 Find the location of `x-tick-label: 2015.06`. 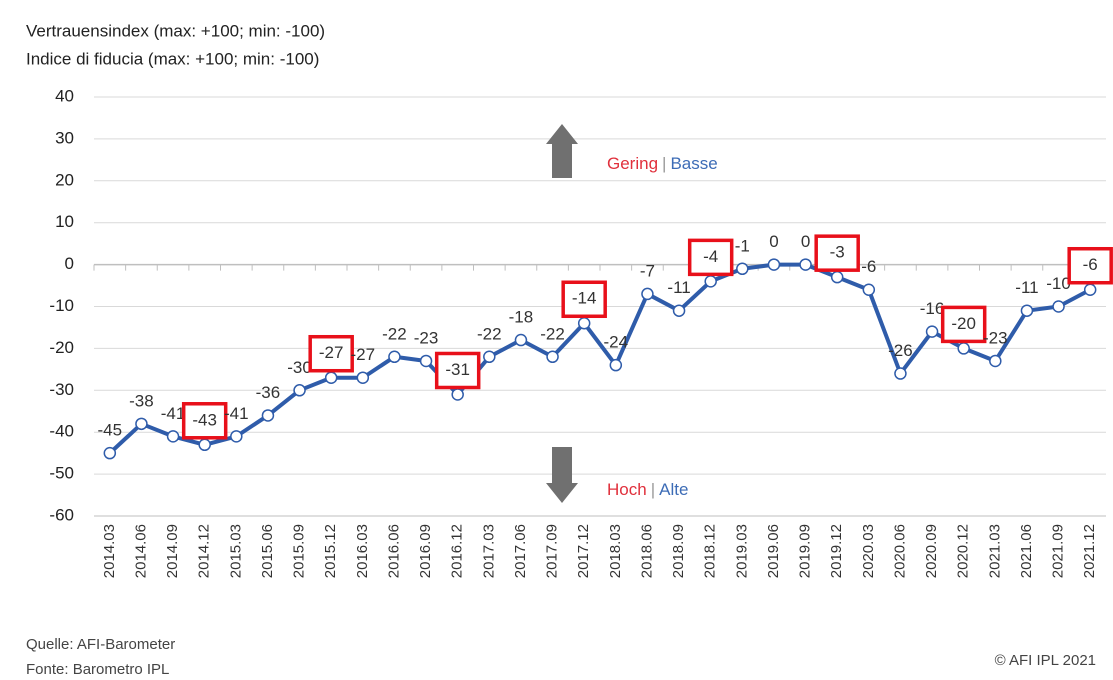

x-tick-label: 2015.06 is located at coordinates (267, 551).